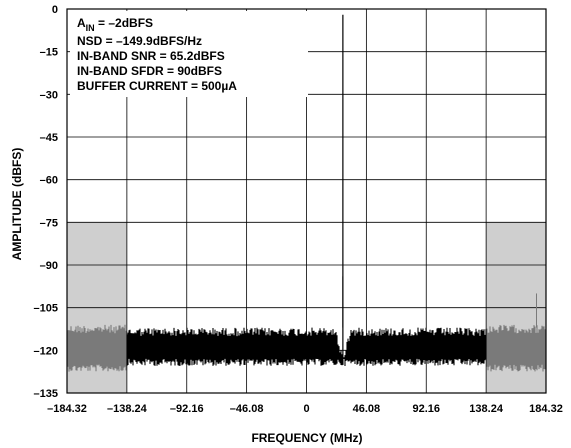 The height and width of the screenshot is (448, 571). I want to click on x-axis-label: FREQUENCY (MHz), so click(306, 438).